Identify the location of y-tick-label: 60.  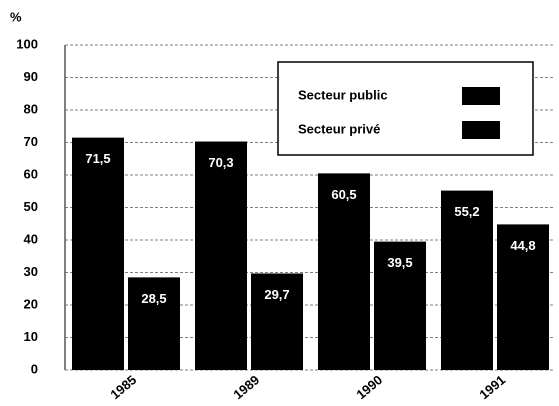
(31, 173).